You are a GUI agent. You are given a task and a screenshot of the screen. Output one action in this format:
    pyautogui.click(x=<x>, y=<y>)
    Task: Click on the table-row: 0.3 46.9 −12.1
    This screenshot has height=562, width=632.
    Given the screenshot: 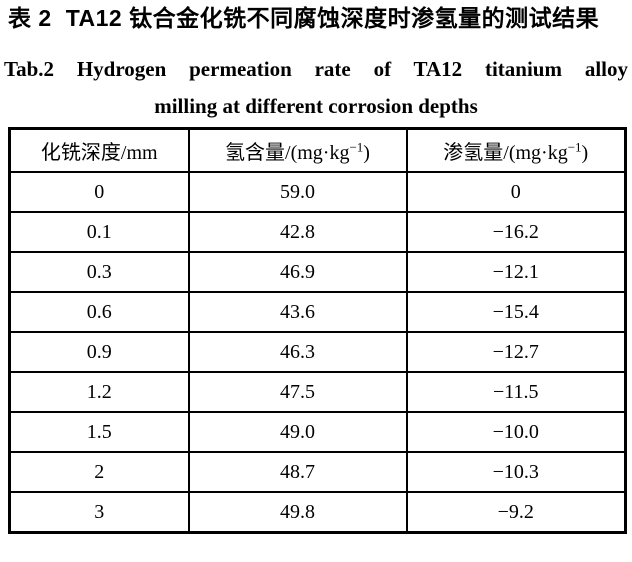 What is the action you would take?
    pyautogui.click(x=317, y=272)
    